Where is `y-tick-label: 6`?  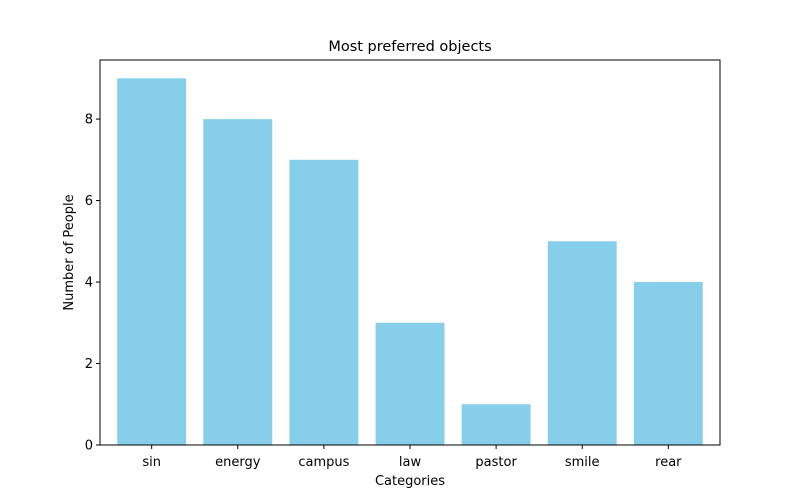
y-tick-label: 6 is located at coordinates (89, 201).